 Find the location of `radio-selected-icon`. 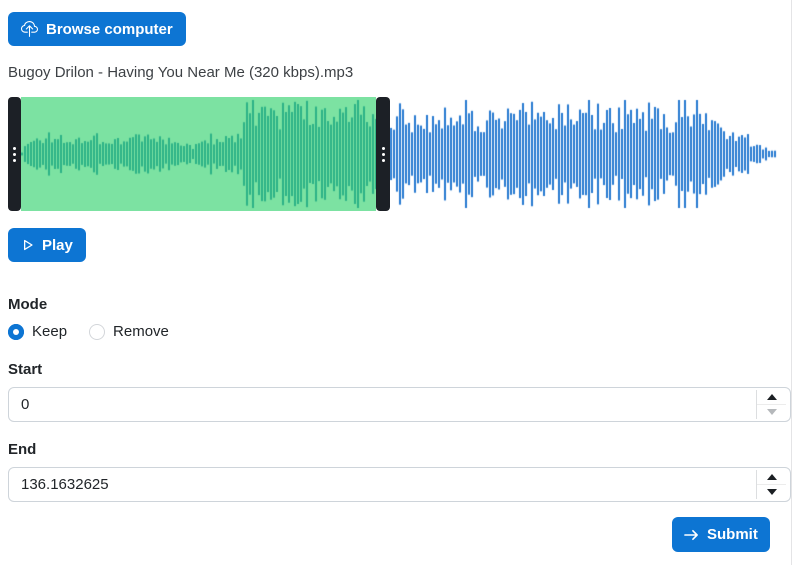

radio-selected-icon is located at coordinates (16, 331).